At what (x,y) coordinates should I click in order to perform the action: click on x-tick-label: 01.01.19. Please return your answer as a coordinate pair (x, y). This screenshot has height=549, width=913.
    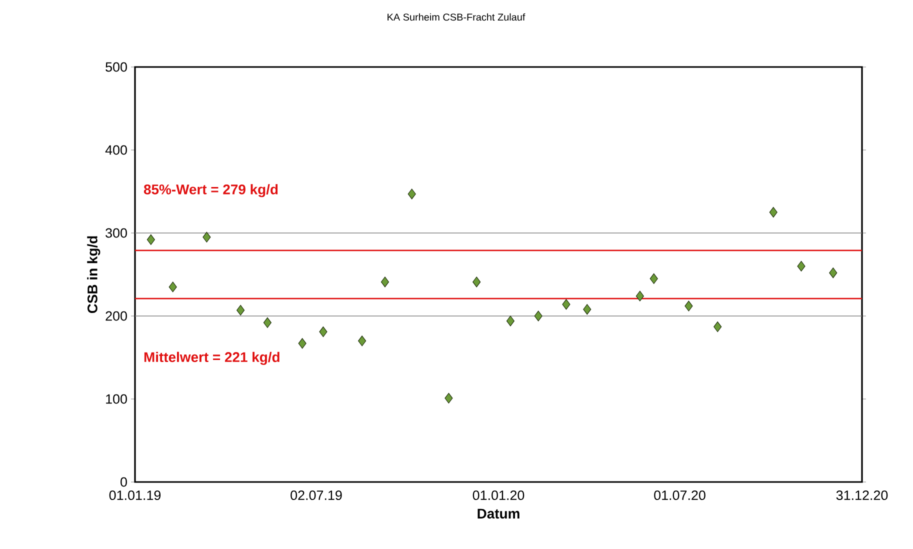
    Looking at the image, I should click on (135, 495).